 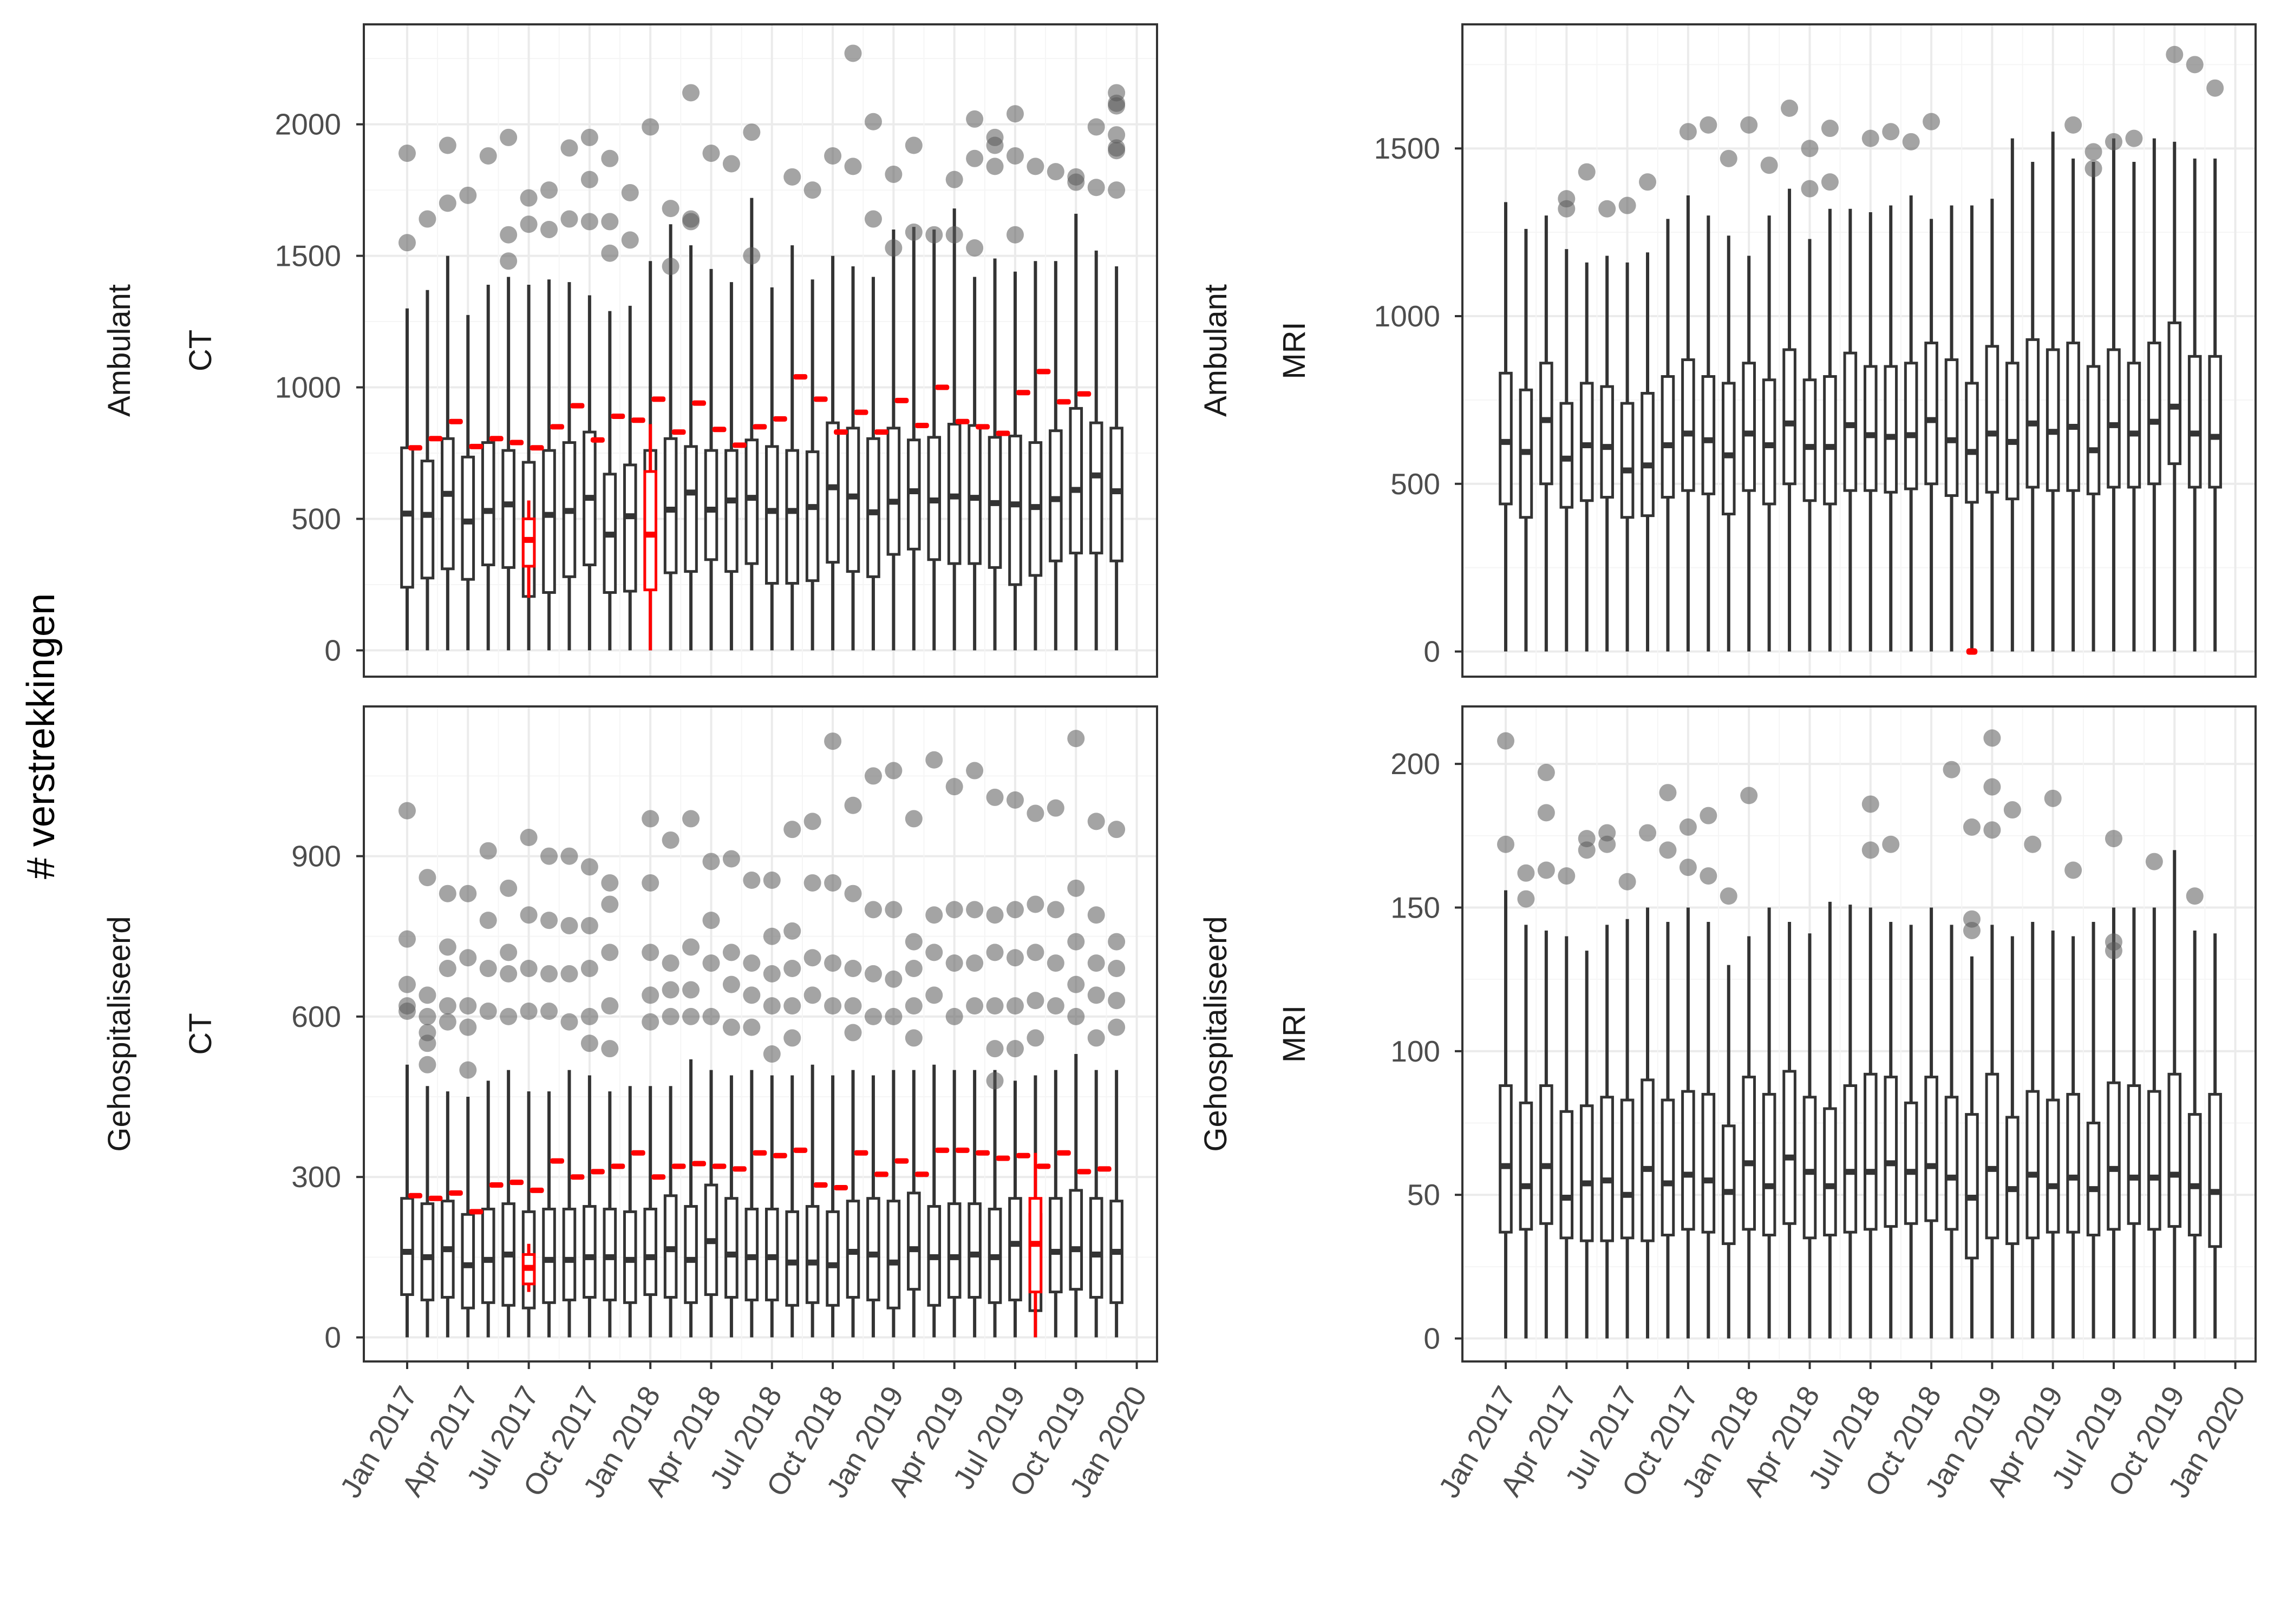 What do you see at coordinates (120, 1033) in the screenshot?
I see `strip-label-patient-type: Gehospitaliseerd` at bounding box center [120, 1033].